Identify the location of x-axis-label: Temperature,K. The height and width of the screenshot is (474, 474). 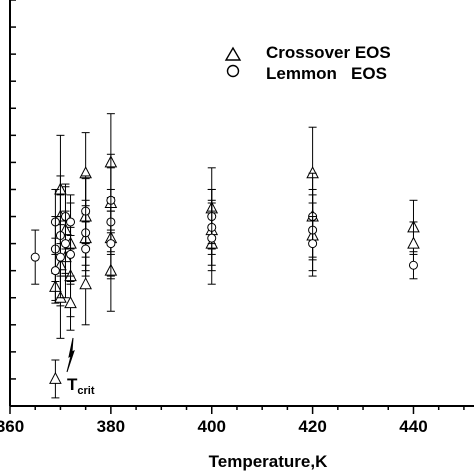
(268, 461).